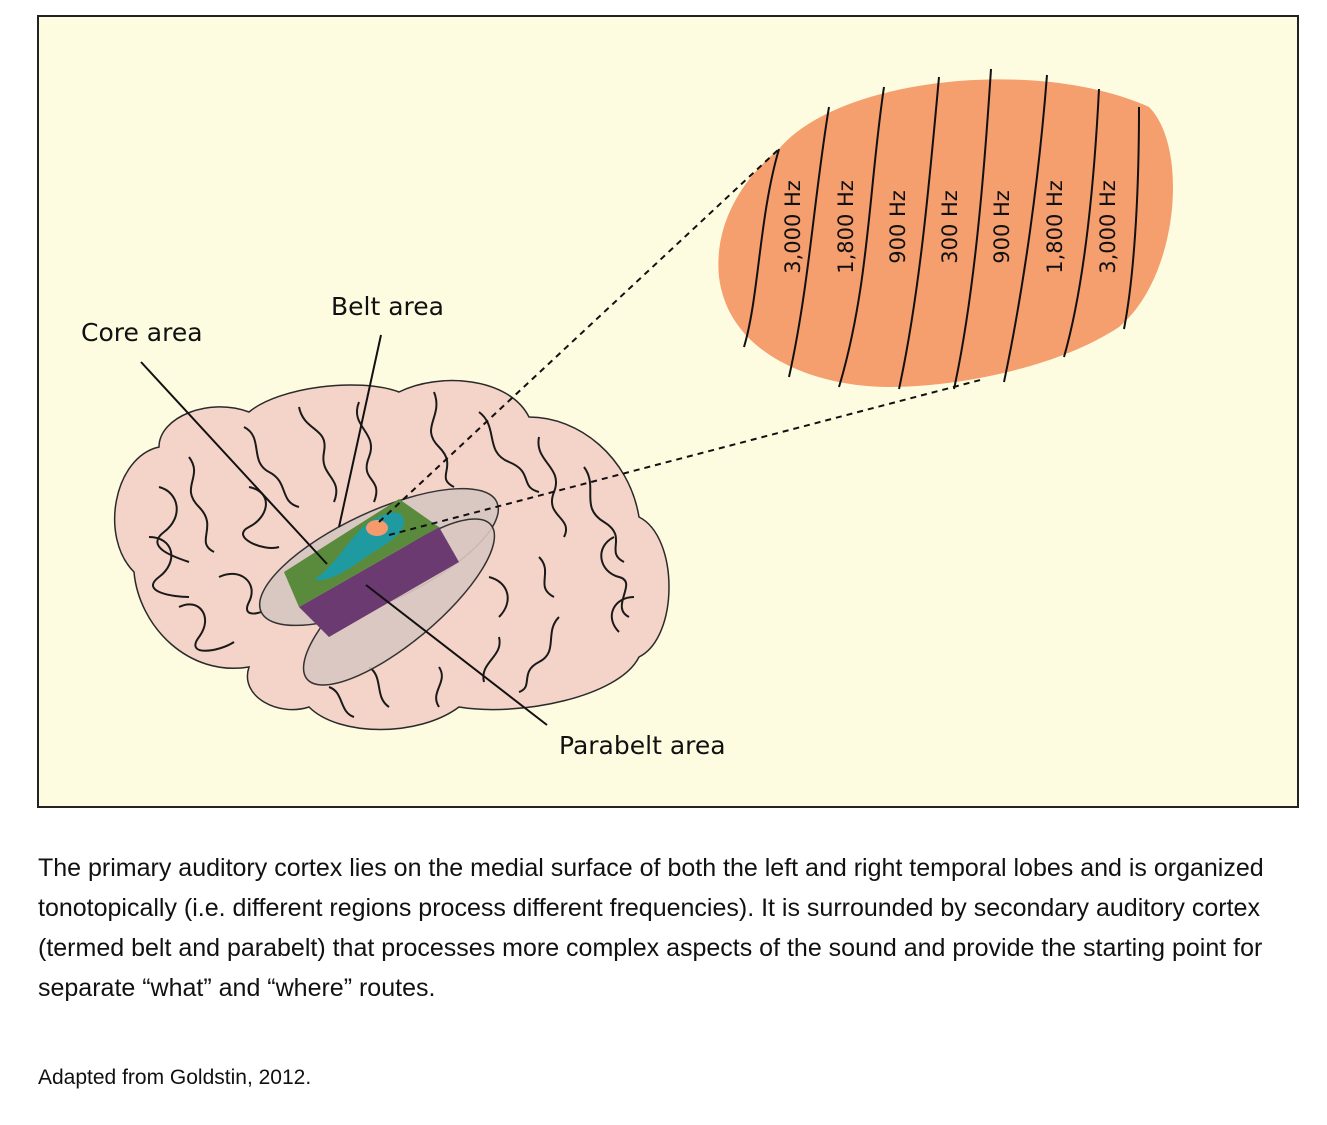 The width and height of the screenshot is (1327, 1125). What do you see at coordinates (360, 431) in the screenshot?
I see `belt-pointer` at bounding box center [360, 431].